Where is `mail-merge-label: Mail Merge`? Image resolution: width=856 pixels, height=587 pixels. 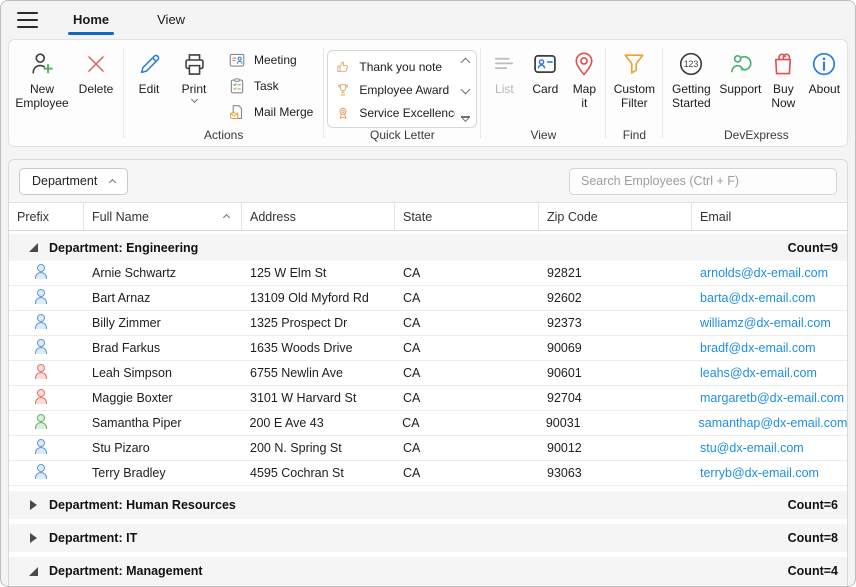 mail-merge-label: Mail Merge is located at coordinates (284, 111).